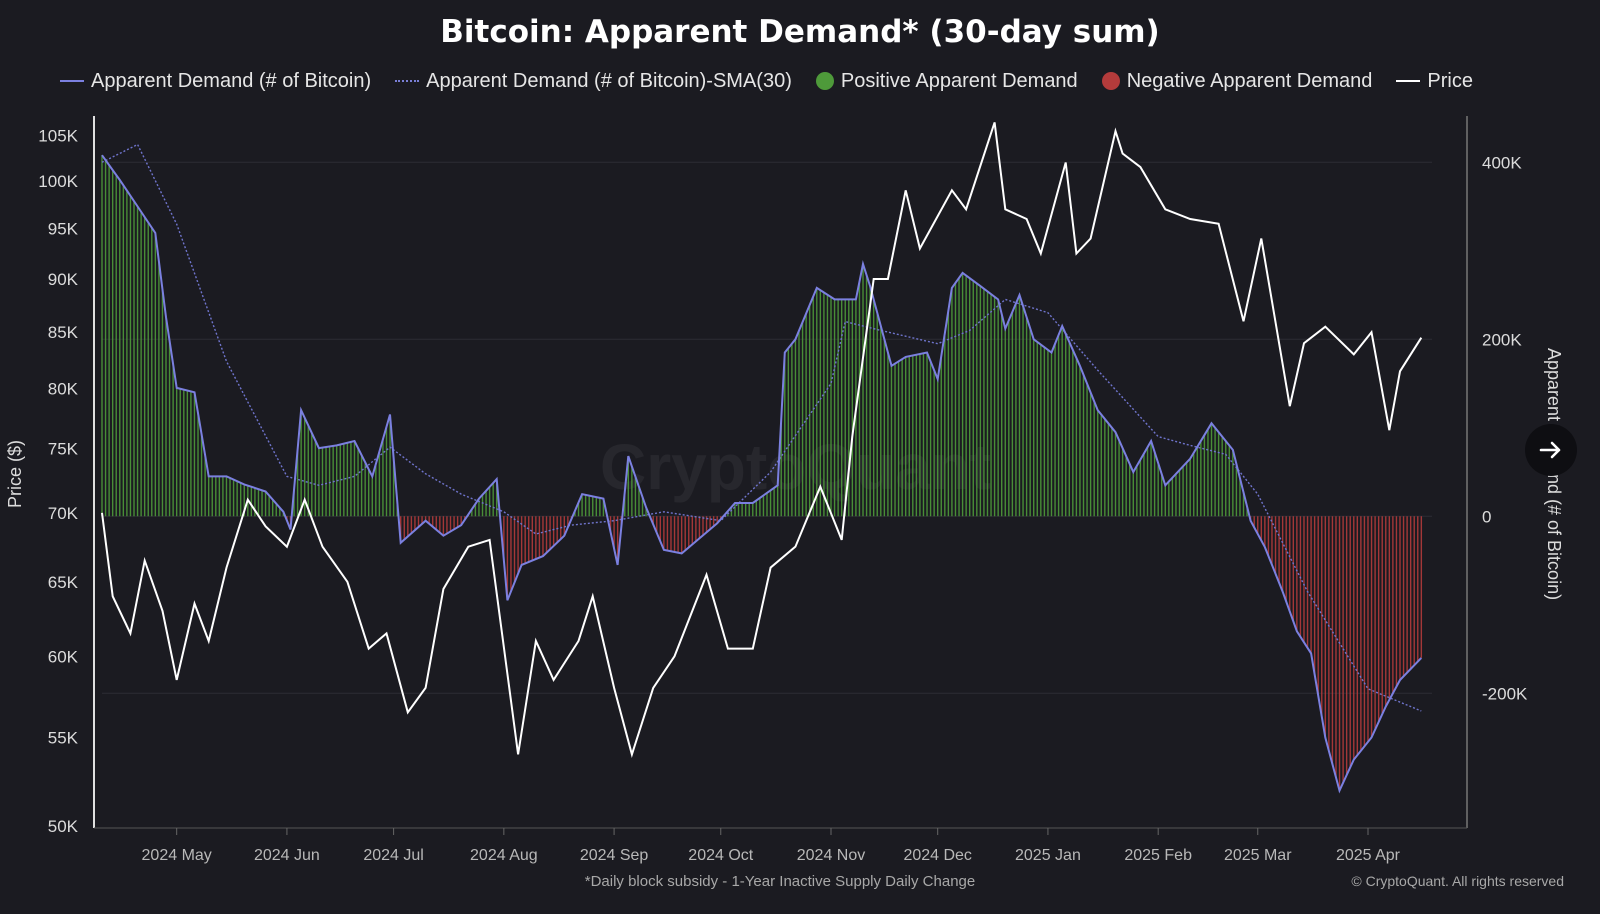 This screenshot has width=1600, height=914. What do you see at coordinates (1505, 693) in the screenshot?
I see `right-tick-label: -200K` at bounding box center [1505, 693].